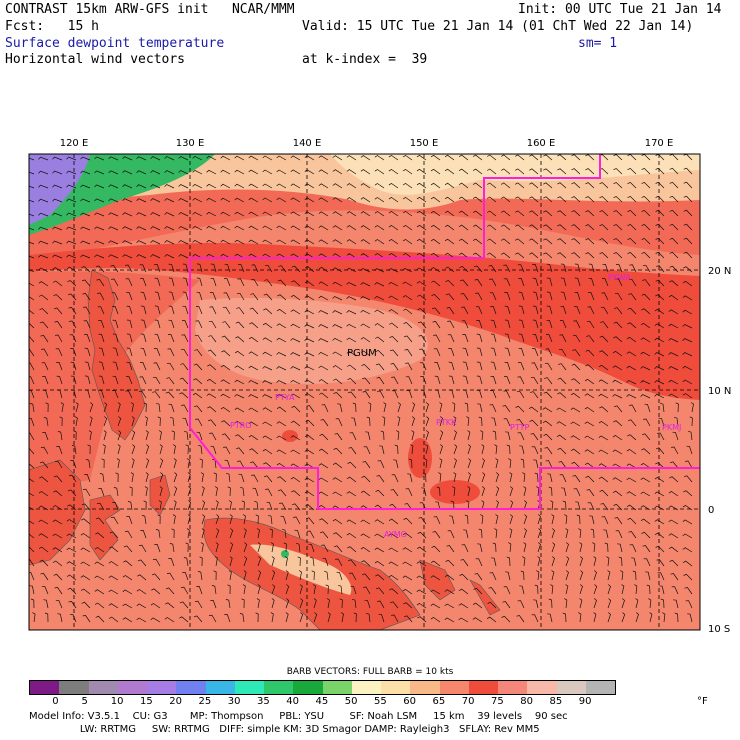 This screenshot has height=740, width=740. Describe the element at coordinates (292, 701) in the screenshot. I see `color-bar-label: 40` at that location.